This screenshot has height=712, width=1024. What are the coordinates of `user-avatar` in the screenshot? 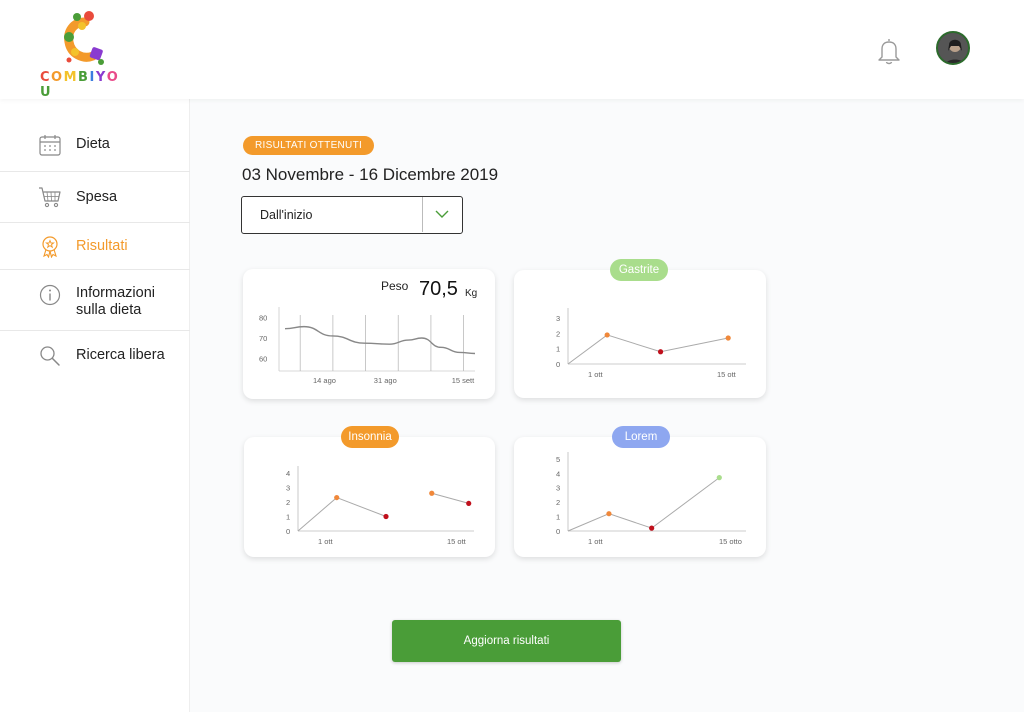 It's located at (953, 48).